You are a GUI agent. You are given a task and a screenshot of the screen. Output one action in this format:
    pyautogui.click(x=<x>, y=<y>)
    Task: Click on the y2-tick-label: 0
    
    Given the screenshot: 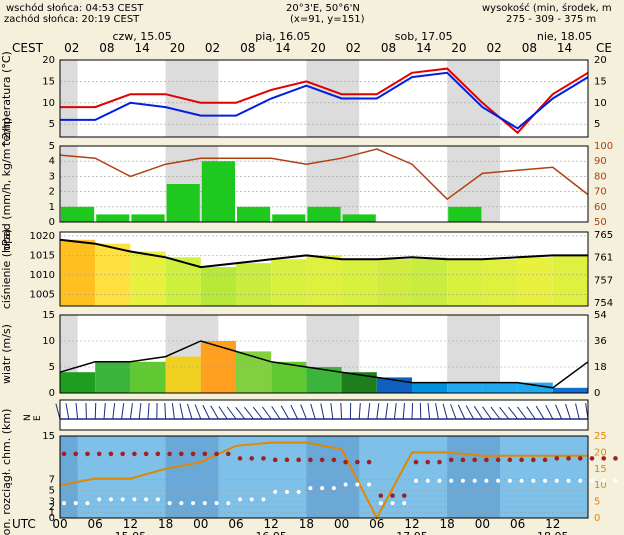 What is the action you would take?
    pyautogui.click(x=597, y=393)
    